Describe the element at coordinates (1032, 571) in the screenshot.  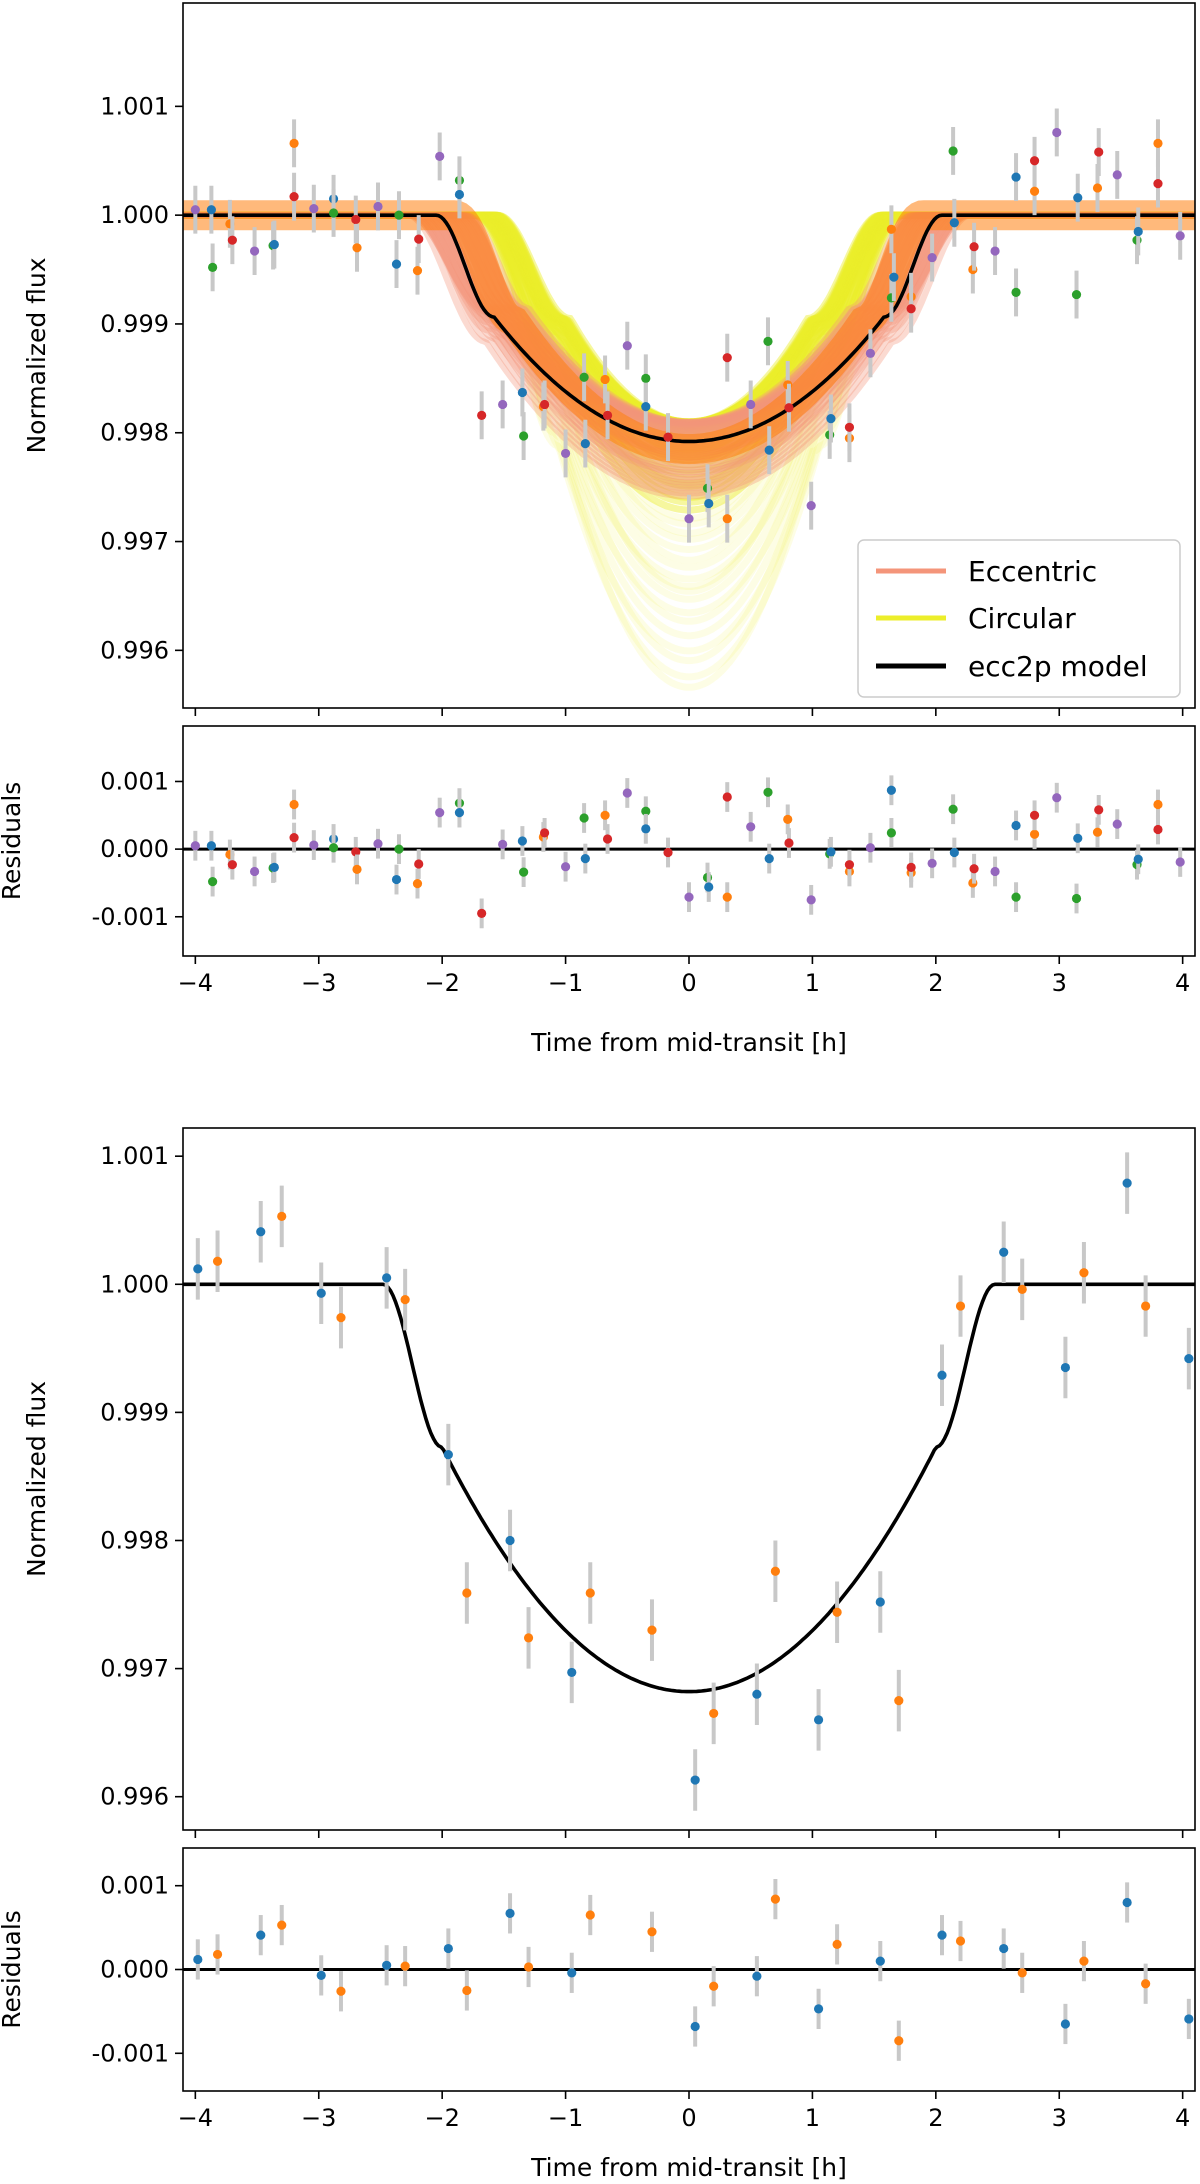
I see `legend-eccentric-label: Eccentric` at that location.